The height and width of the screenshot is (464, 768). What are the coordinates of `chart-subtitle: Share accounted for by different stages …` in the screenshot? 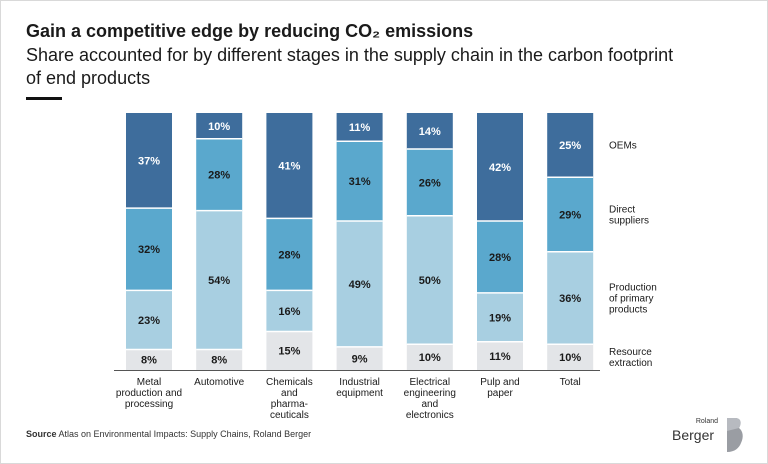 It's located at (350, 66).